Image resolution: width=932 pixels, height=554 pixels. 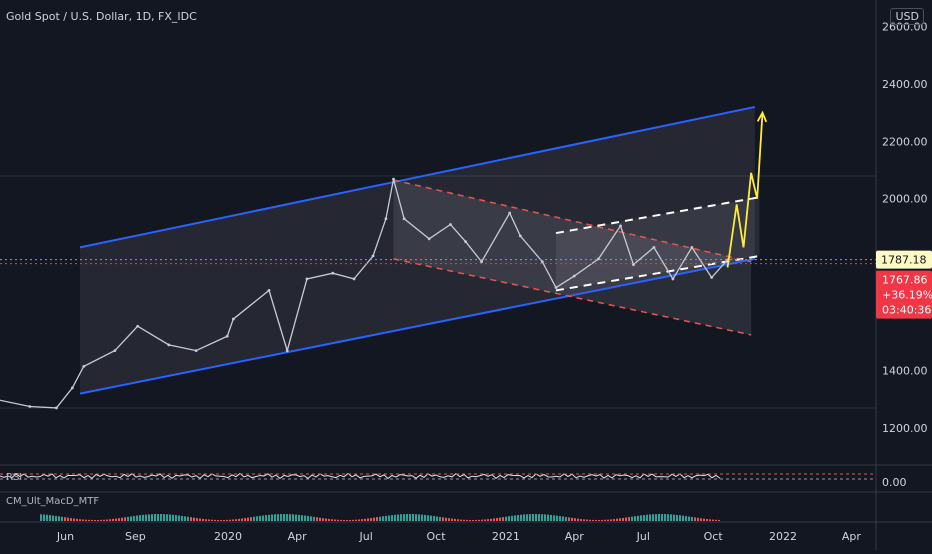 What do you see at coordinates (907, 16) in the screenshot?
I see `currency-selector: USD` at bounding box center [907, 16].